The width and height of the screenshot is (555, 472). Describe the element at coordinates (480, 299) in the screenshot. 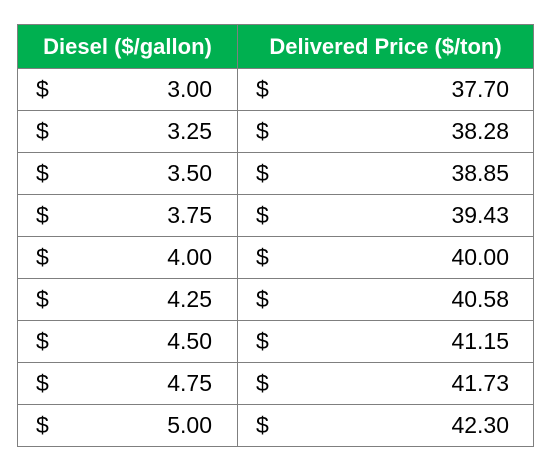

I see `delivered-price-value: 40.58` at that location.